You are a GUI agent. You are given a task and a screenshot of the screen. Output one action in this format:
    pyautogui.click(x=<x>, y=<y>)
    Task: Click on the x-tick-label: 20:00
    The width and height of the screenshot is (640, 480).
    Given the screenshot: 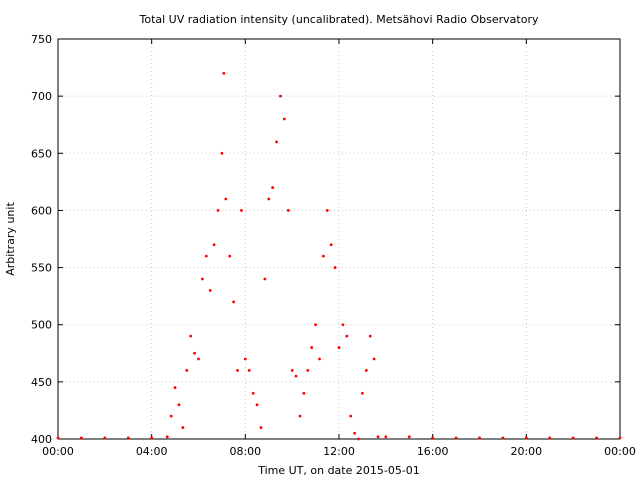 What is the action you would take?
    pyautogui.click(x=526, y=451)
    